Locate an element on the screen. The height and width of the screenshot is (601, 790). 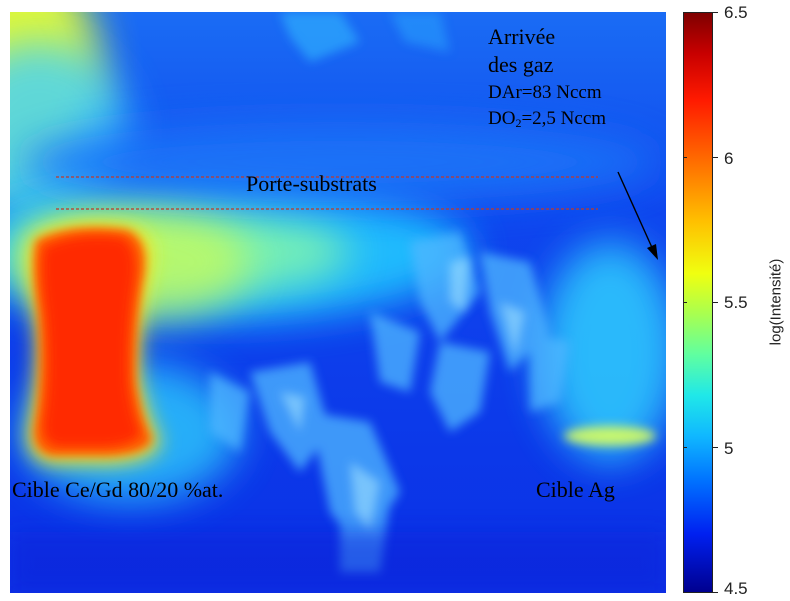
colorbar-tick-label: 5 is located at coordinates (729, 448).